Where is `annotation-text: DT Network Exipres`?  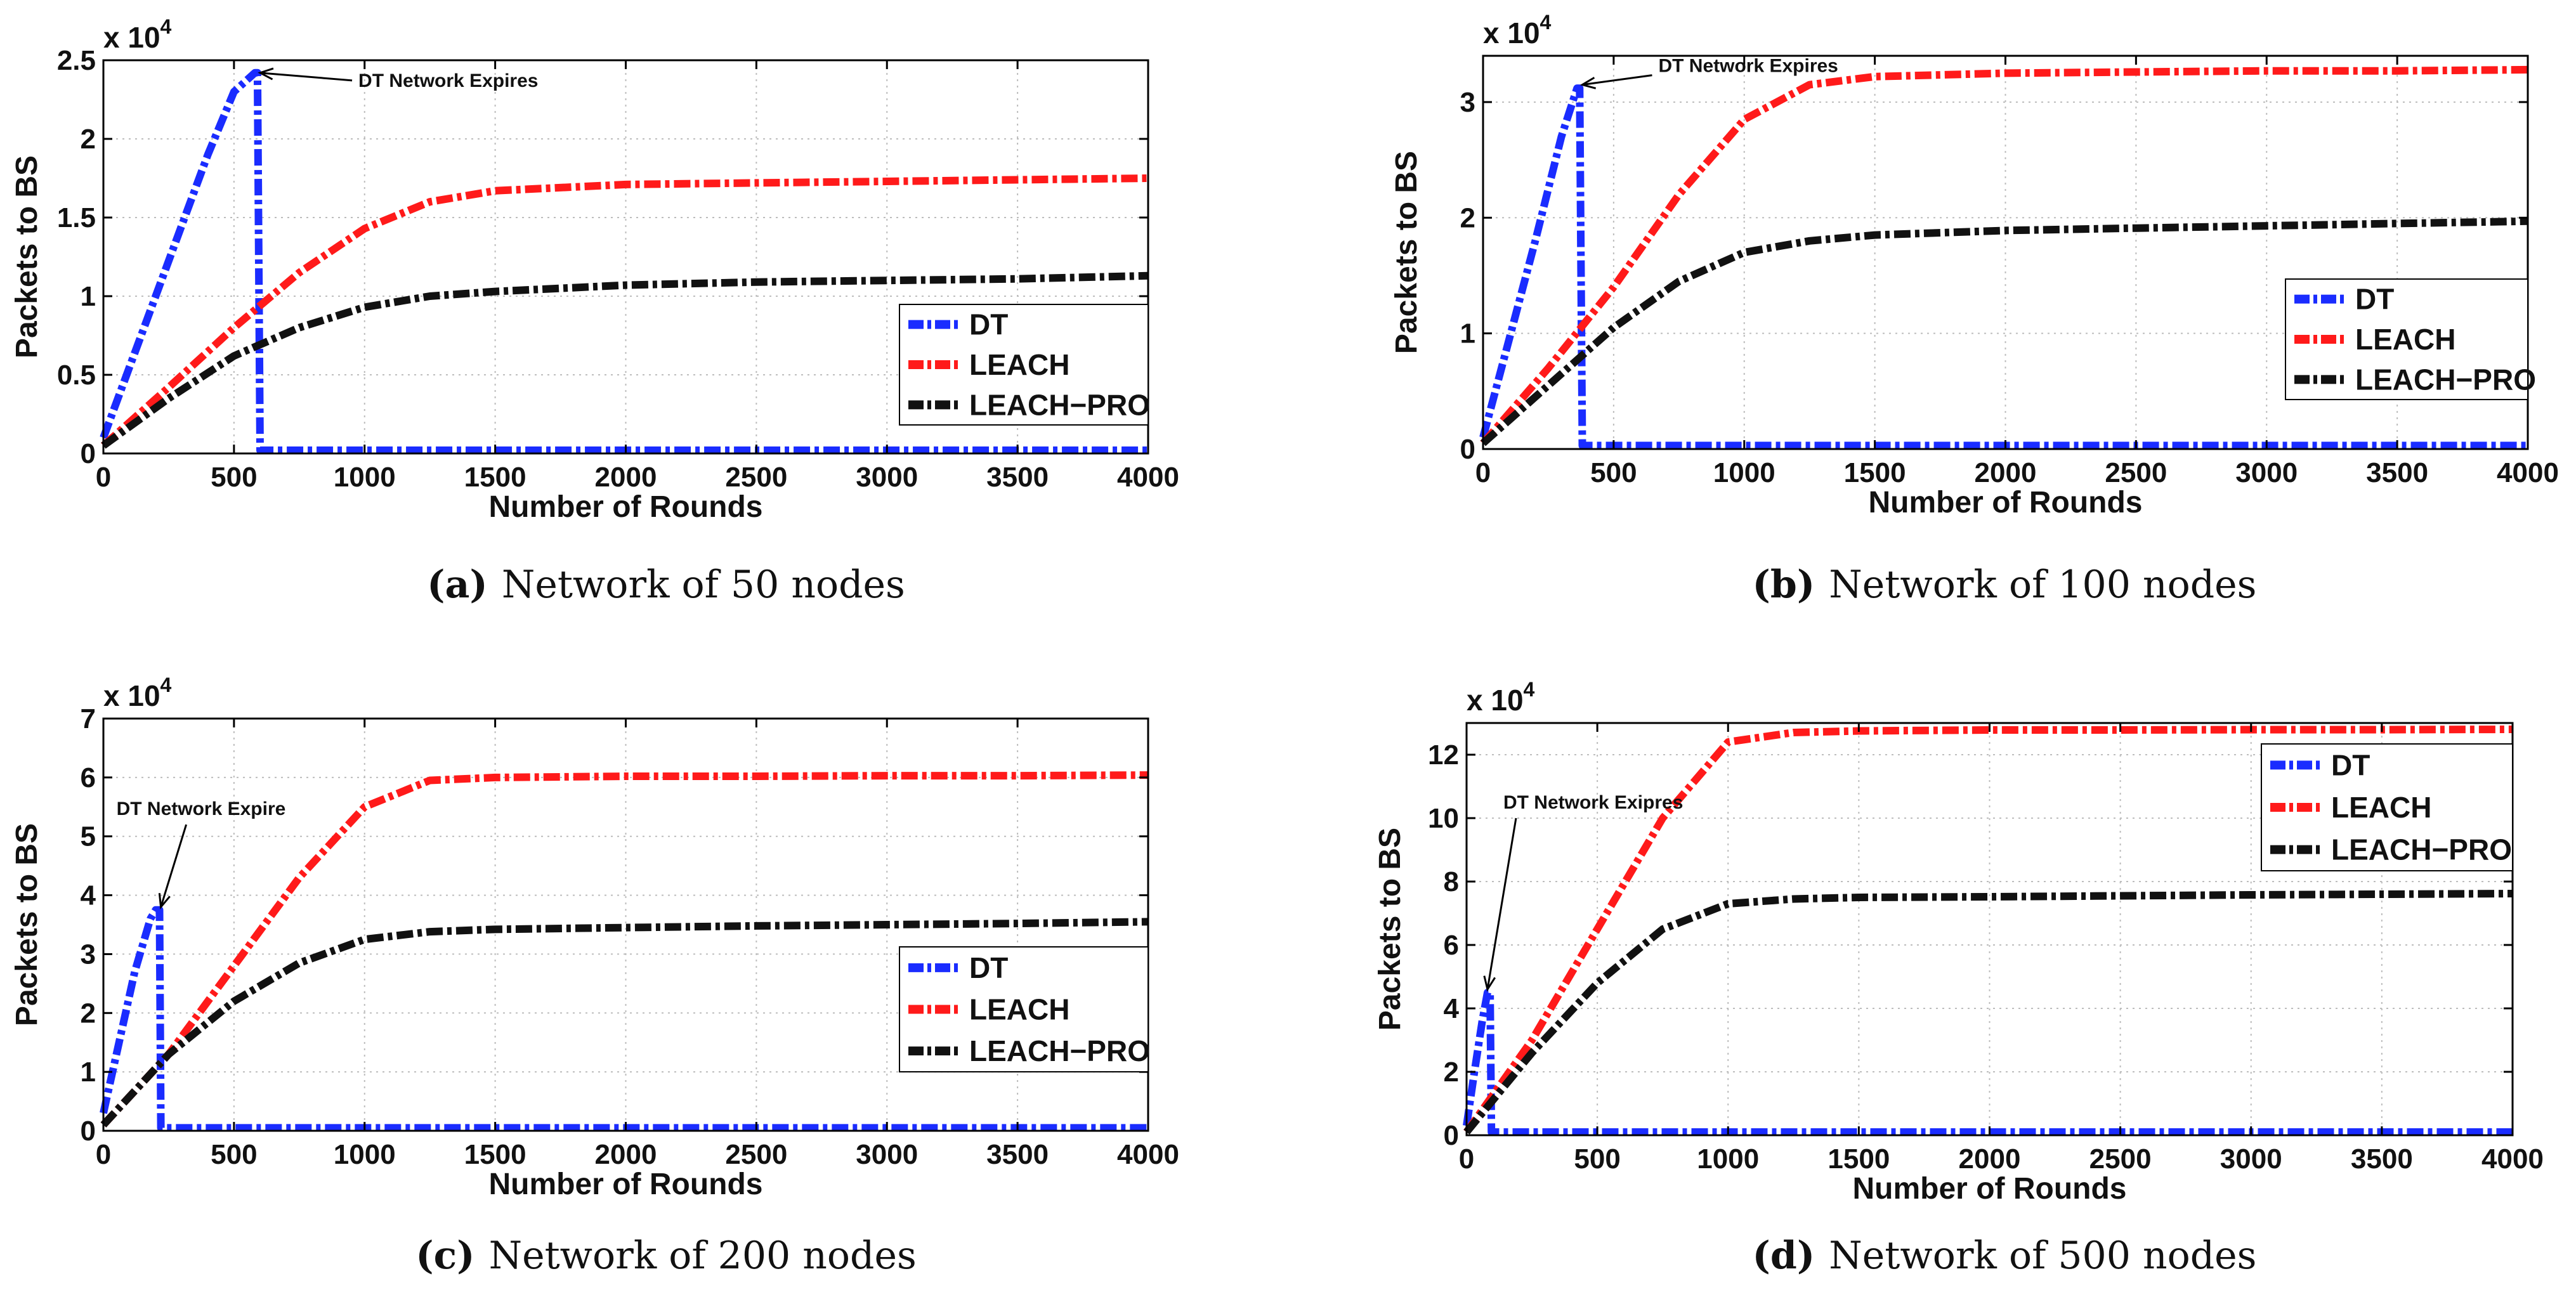
annotation-text: DT Network Exipres is located at coordinates (1593, 803).